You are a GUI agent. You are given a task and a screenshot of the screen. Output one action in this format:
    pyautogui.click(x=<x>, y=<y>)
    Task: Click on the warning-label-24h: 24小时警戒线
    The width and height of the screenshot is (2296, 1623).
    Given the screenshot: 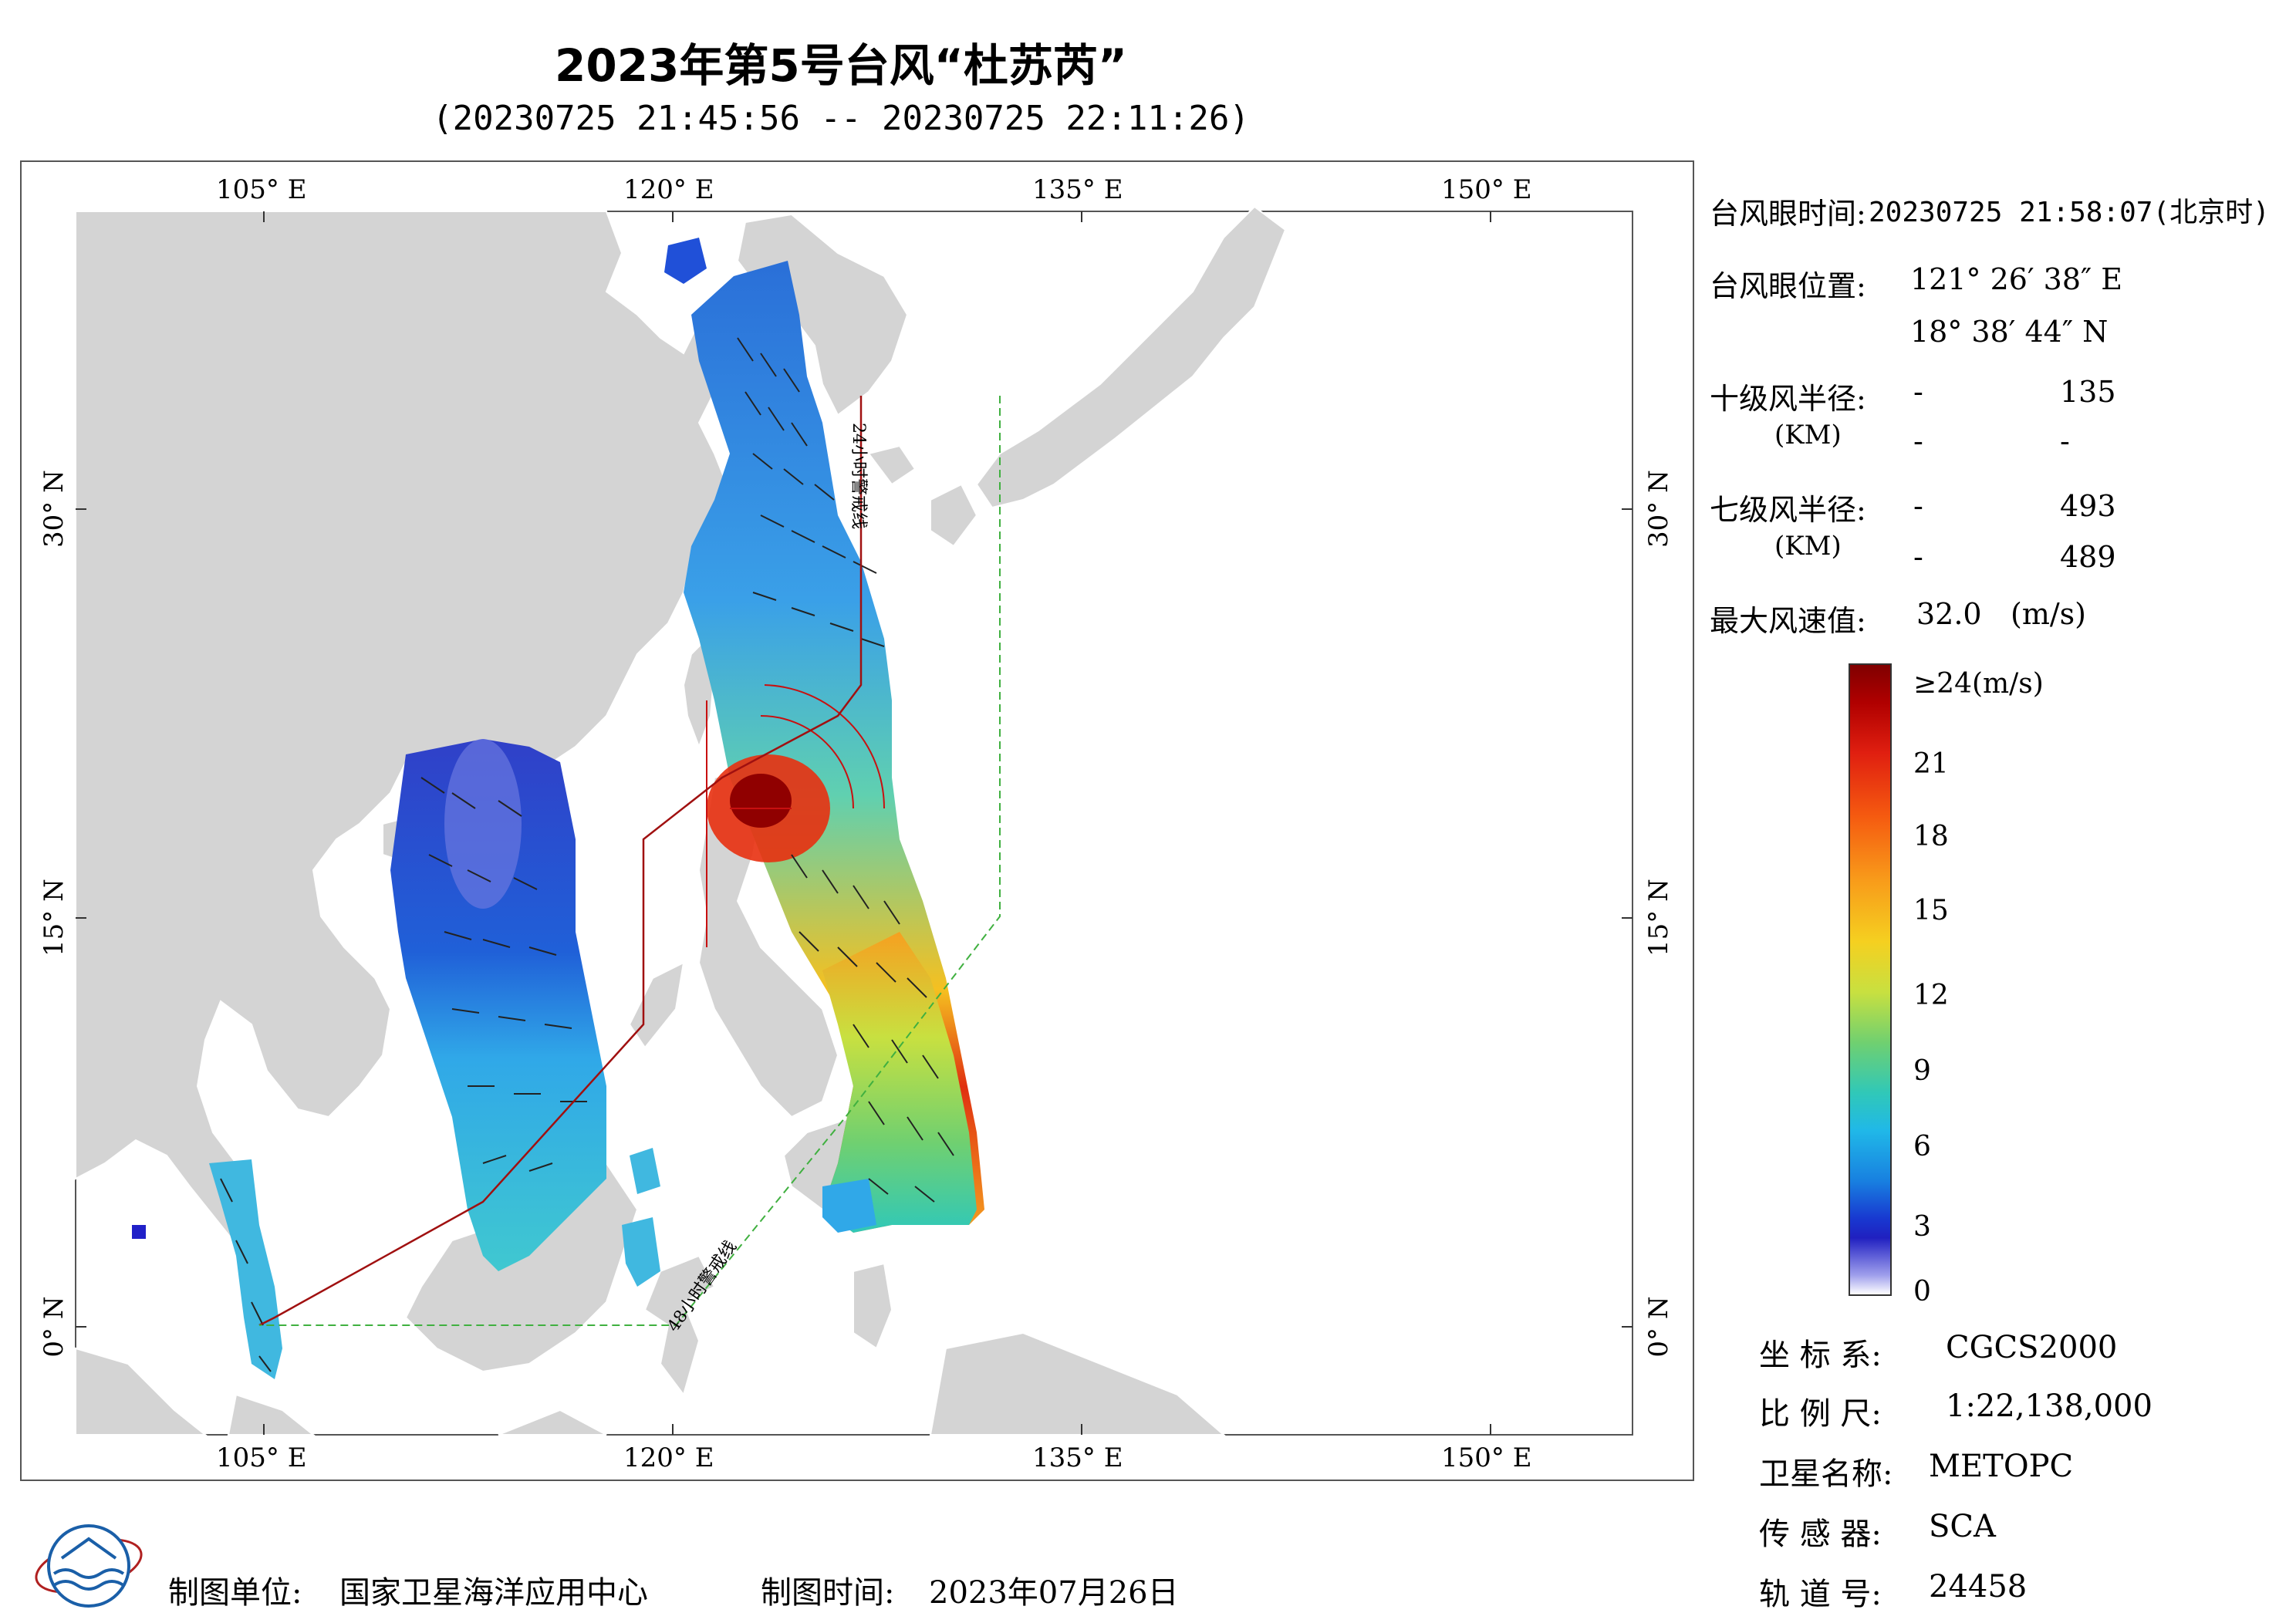 What is the action you would take?
    pyautogui.click(x=859, y=476)
    